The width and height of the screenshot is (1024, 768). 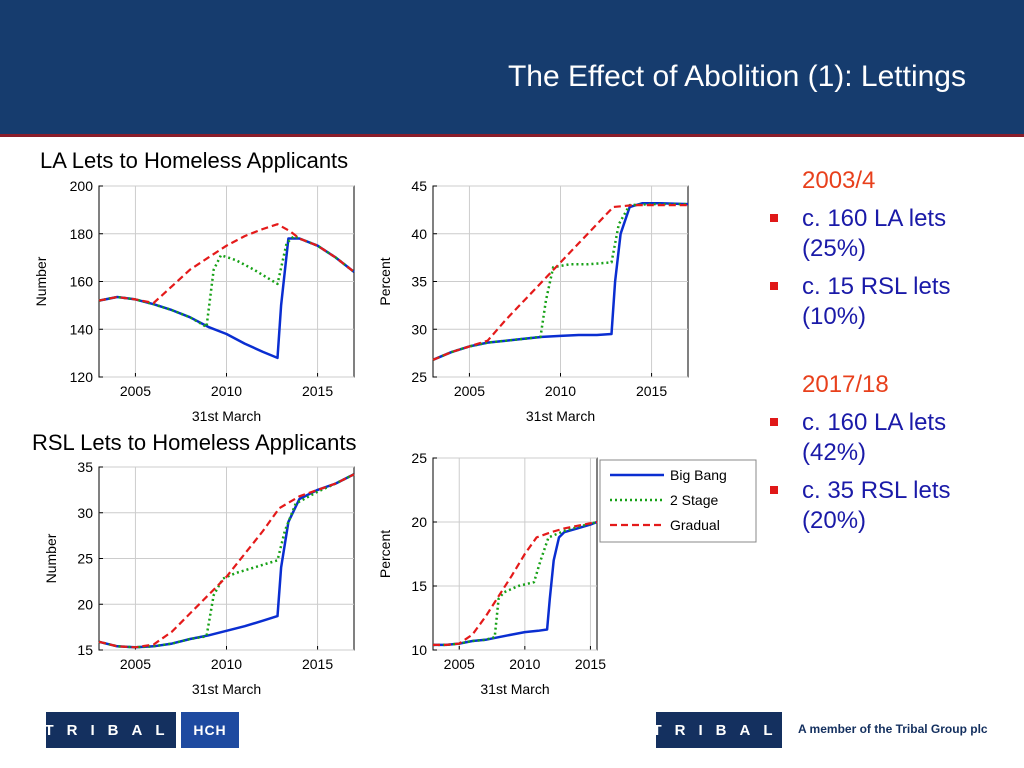 I want to click on year-label-1: 2003/4, so click(x=839, y=180).